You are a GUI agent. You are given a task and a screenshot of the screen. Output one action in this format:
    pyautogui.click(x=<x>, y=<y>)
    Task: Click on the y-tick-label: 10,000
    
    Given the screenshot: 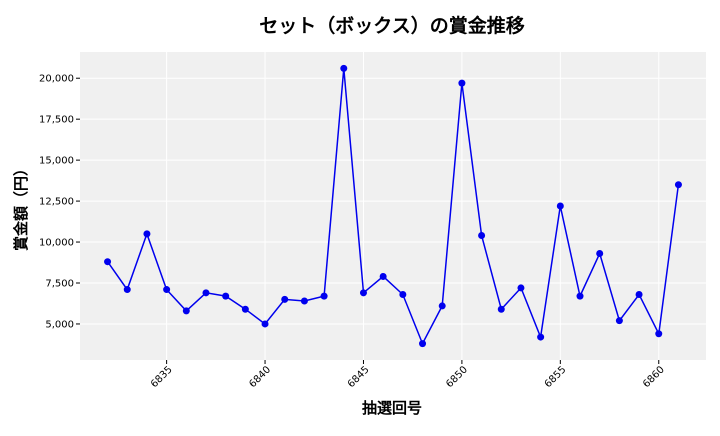 What is the action you would take?
    pyautogui.click(x=56, y=243)
    